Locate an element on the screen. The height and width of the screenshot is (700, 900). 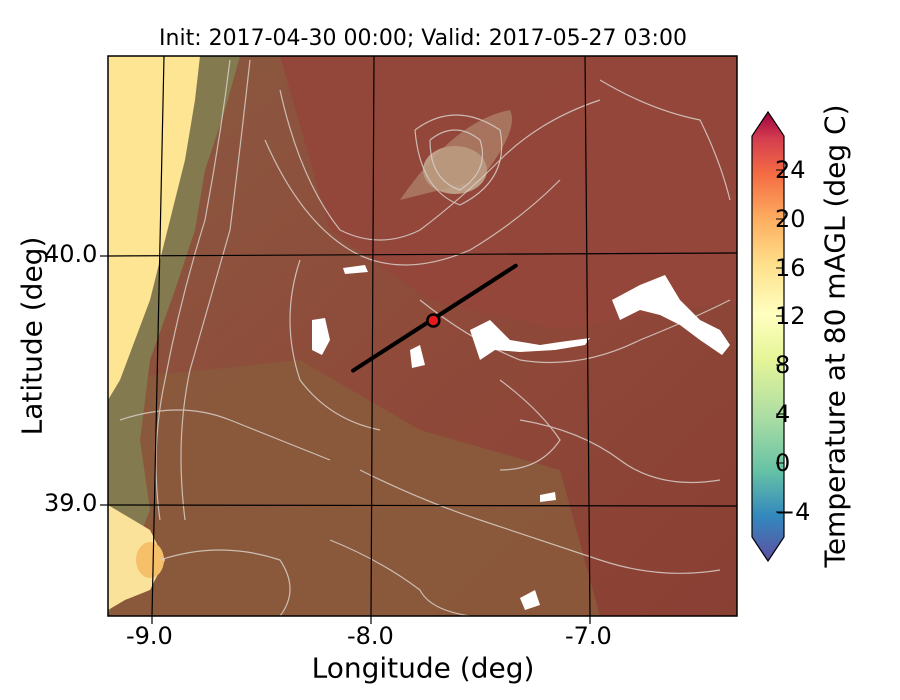
colorbar-tick-label: −4 is located at coordinates (793, 512).